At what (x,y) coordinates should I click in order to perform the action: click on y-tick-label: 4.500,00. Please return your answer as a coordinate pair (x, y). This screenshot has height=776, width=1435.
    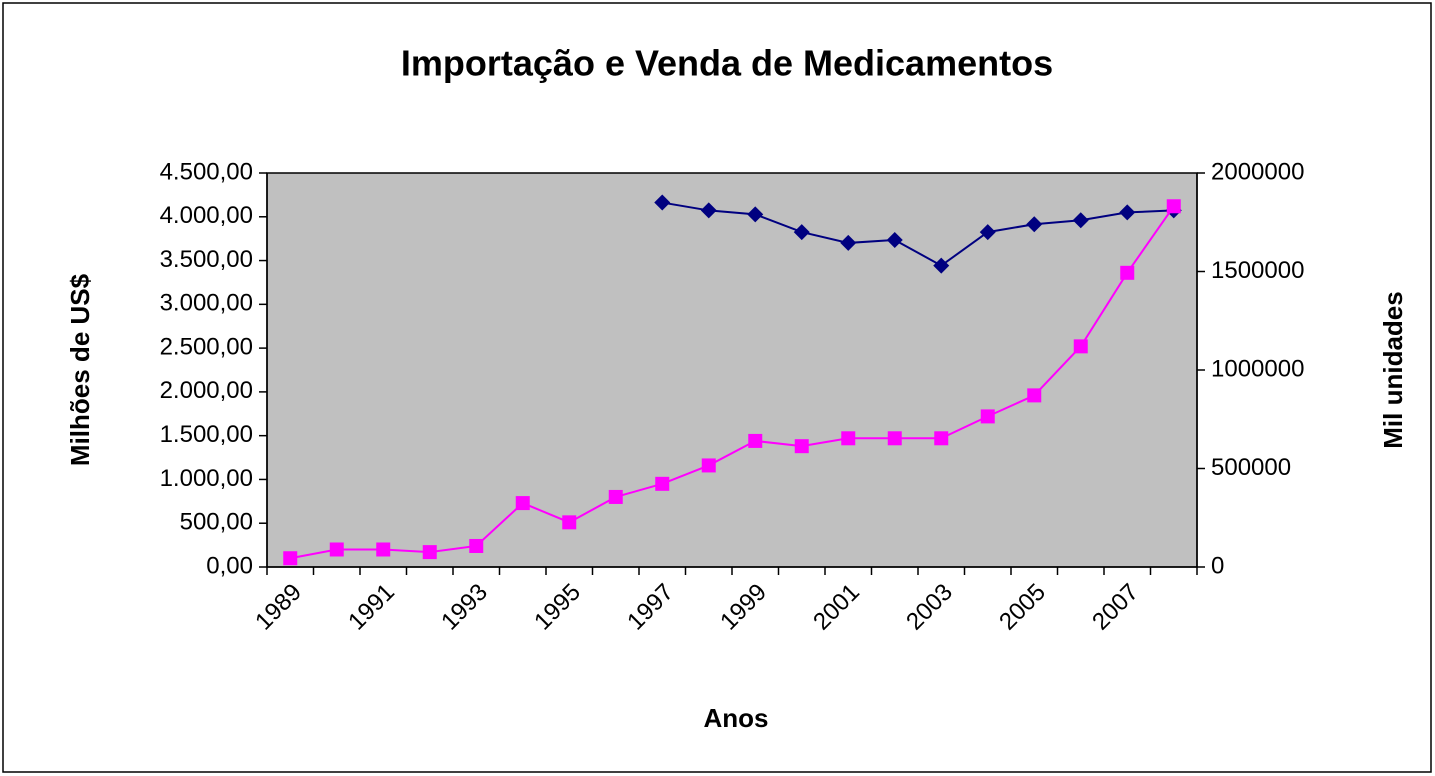
    Looking at the image, I should click on (206, 171).